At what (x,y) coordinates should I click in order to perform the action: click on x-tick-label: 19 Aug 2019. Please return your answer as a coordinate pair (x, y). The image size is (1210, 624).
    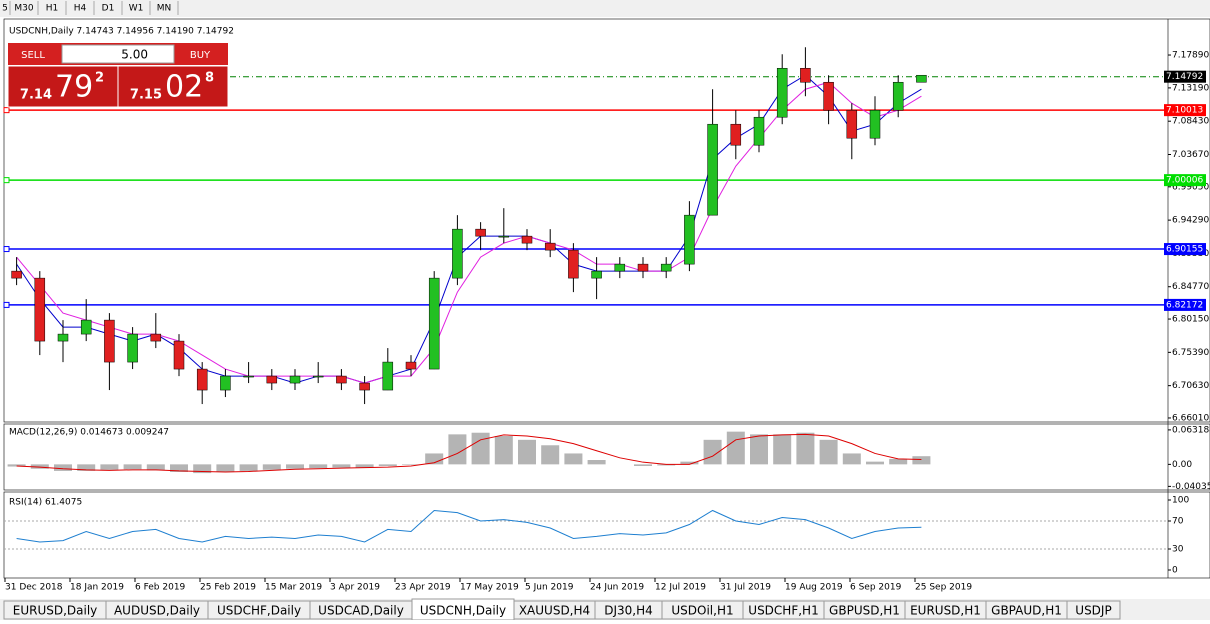
    Looking at the image, I should click on (814, 588).